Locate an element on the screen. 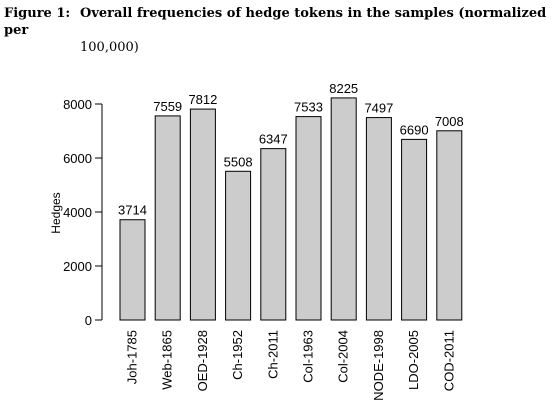 The width and height of the screenshot is (552, 419). bar-col-1963 is located at coordinates (308, 218).